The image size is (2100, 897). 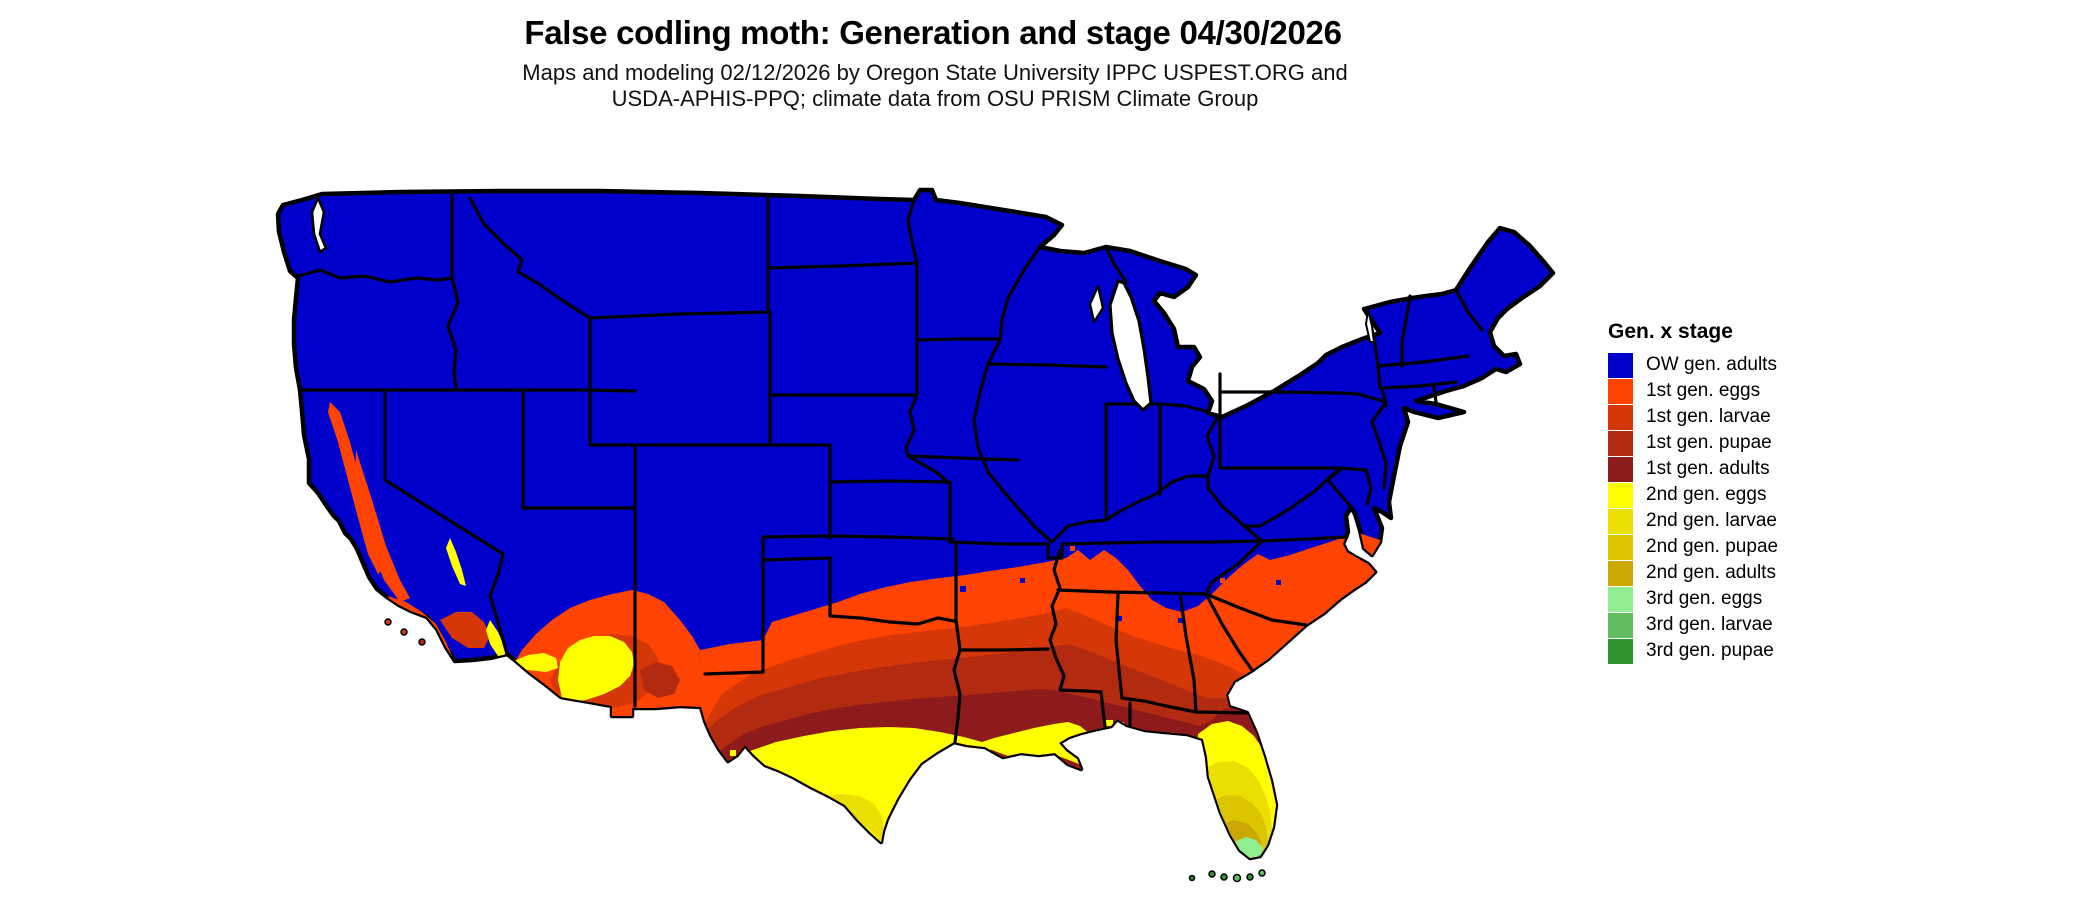 What do you see at coordinates (1620, 547) in the screenshot?
I see `legend-swatch-2nd-pupae` at bounding box center [1620, 547].